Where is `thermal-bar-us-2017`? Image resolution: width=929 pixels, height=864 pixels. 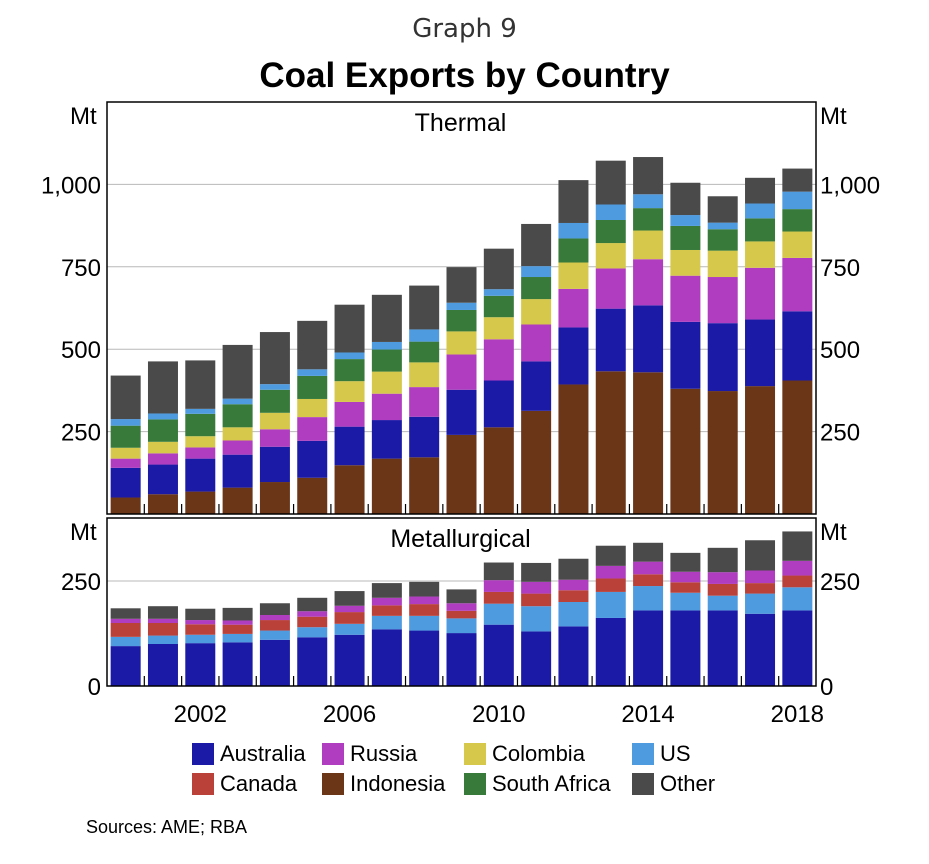
thermal-bar-us-2017 is located at coordinates (760, 211).